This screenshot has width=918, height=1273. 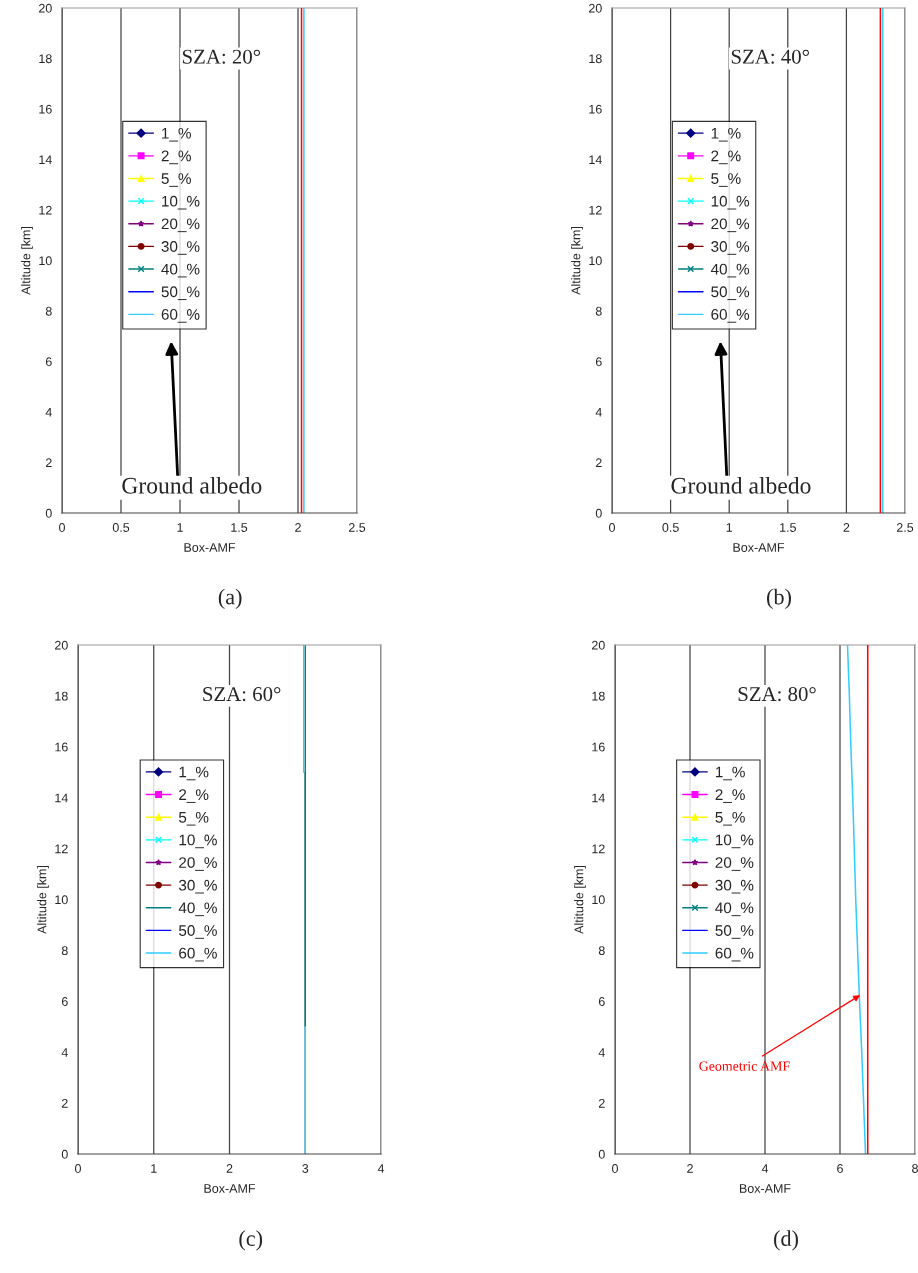 I want to click on text: (a), so click(x=230, y=598).